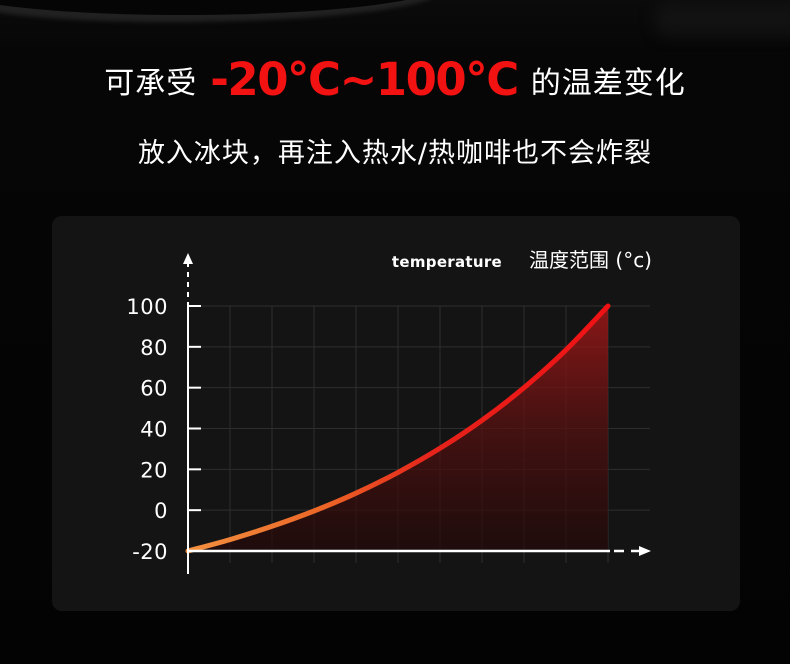 This screenshot has height=664, width=790. I want to click on y-tick-label: 20, so click(154, 470).